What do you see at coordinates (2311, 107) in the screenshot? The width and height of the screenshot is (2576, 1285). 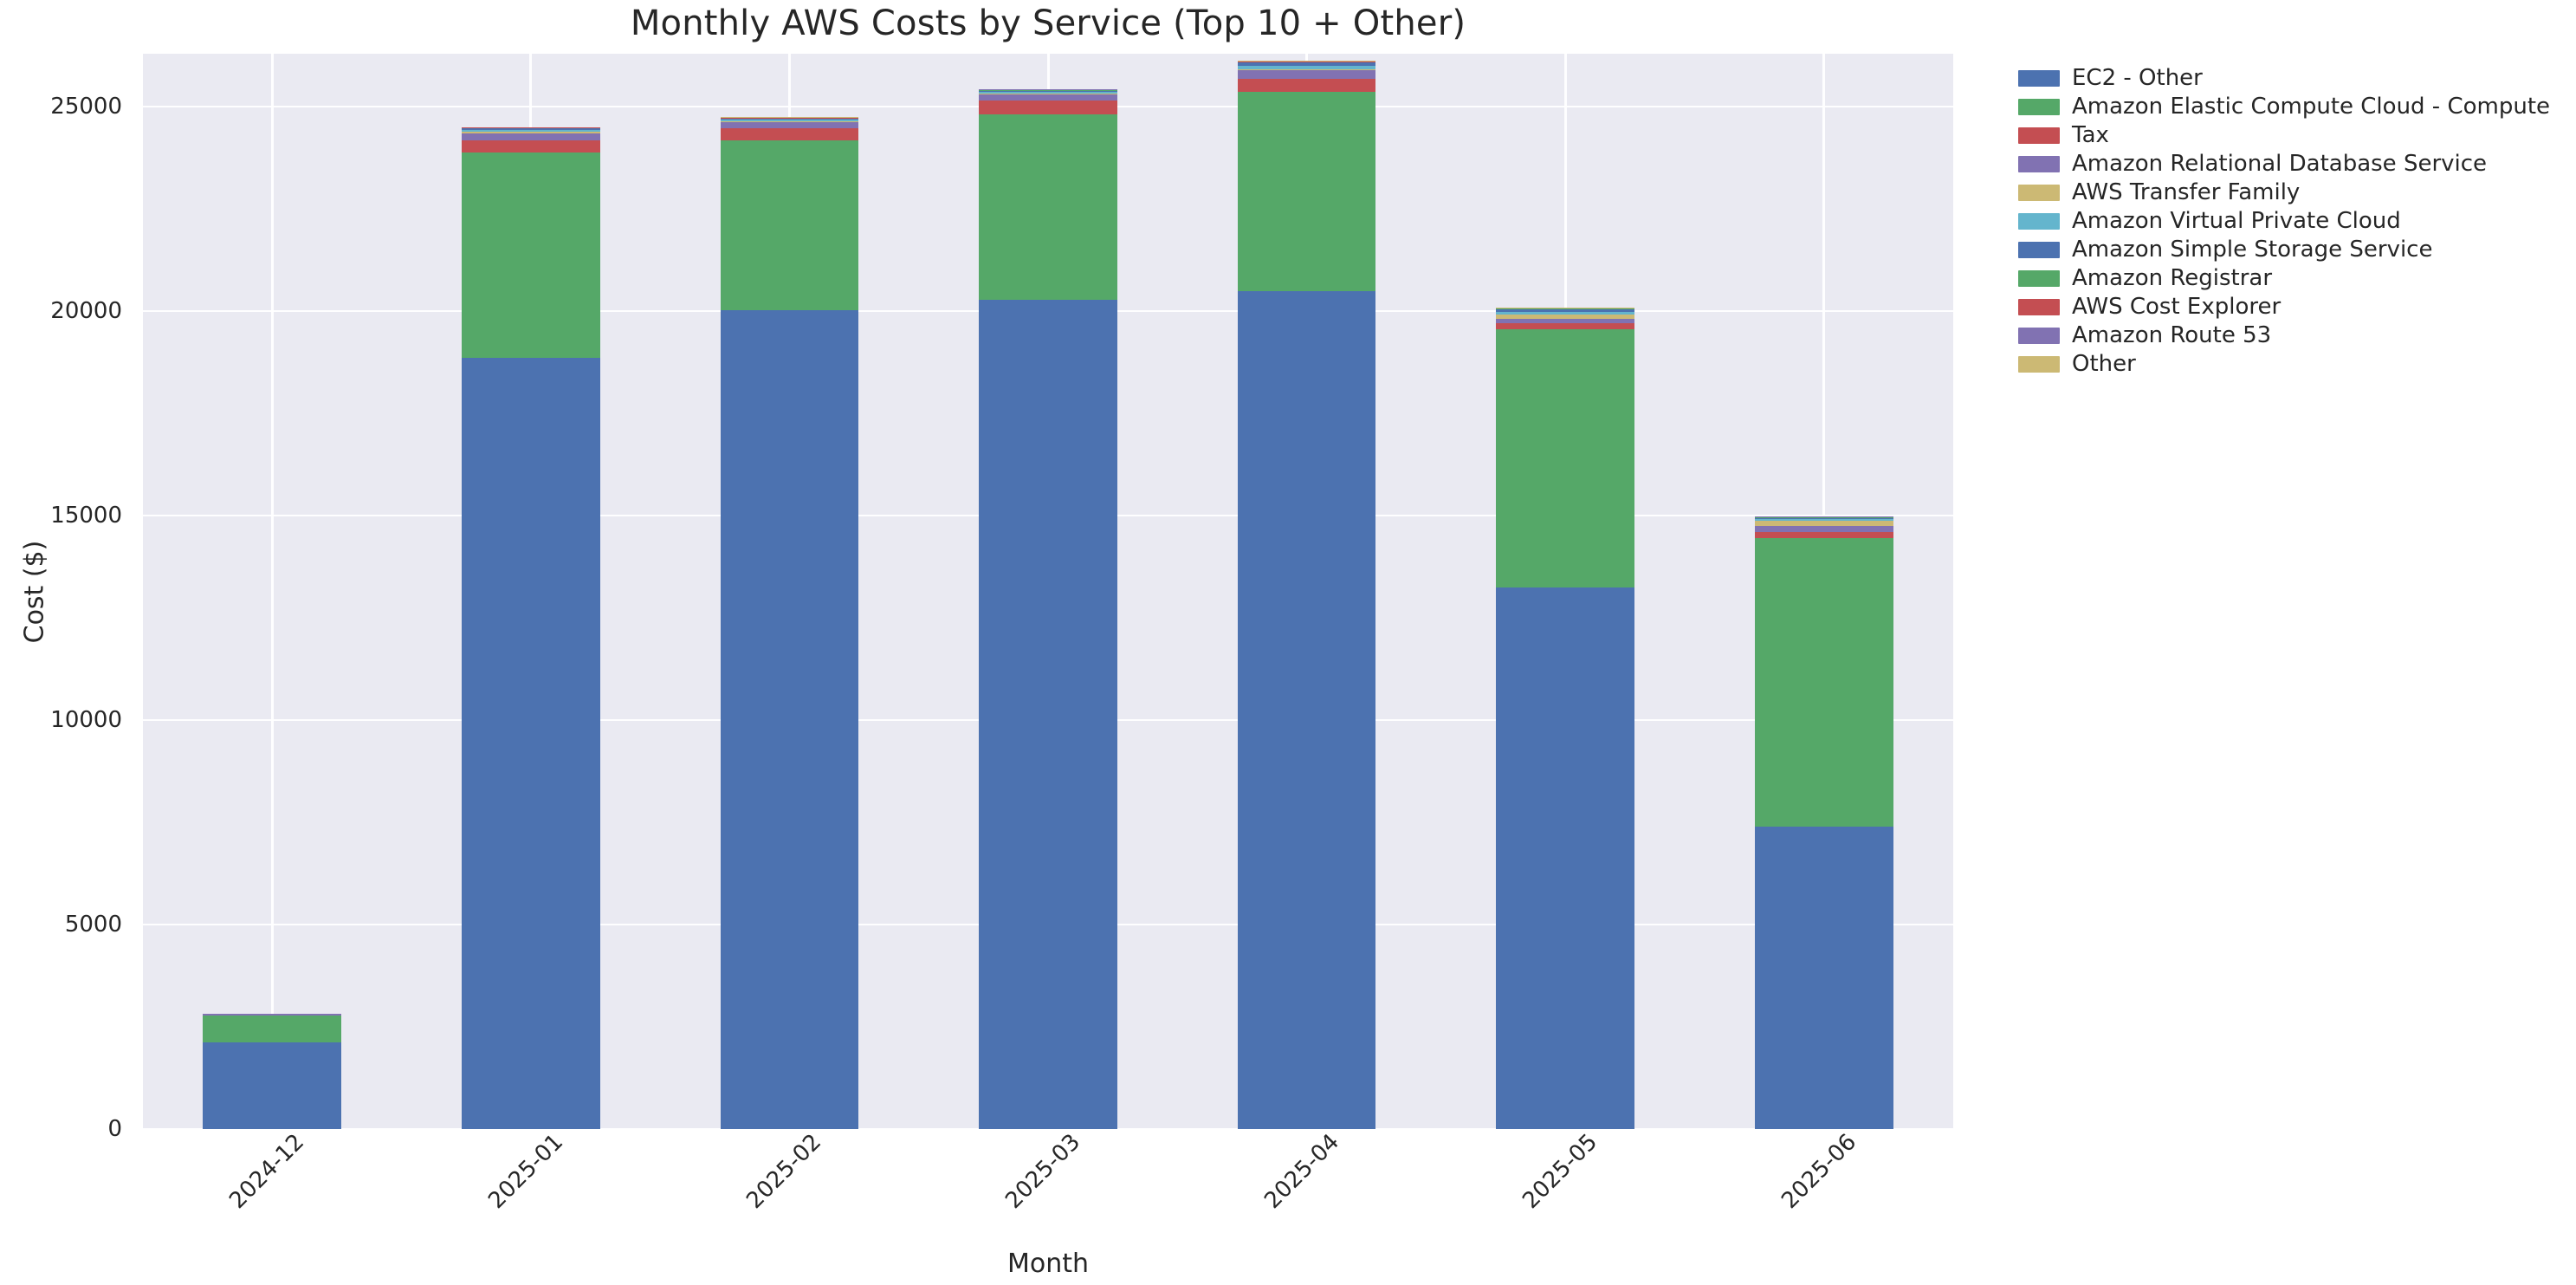 I see `legend-label: Amazon Elastic Compute Cloud - Compute` at bounding box center [2311, 107].